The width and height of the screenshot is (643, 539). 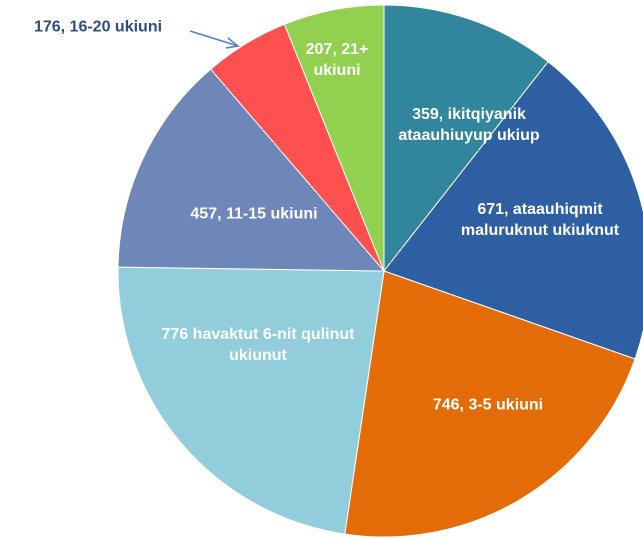 What do you see at coordinates (337, 60) in the screenshot?
I see `data-label: 207, 21+ ukiuni` at bounding box center [337, 60].